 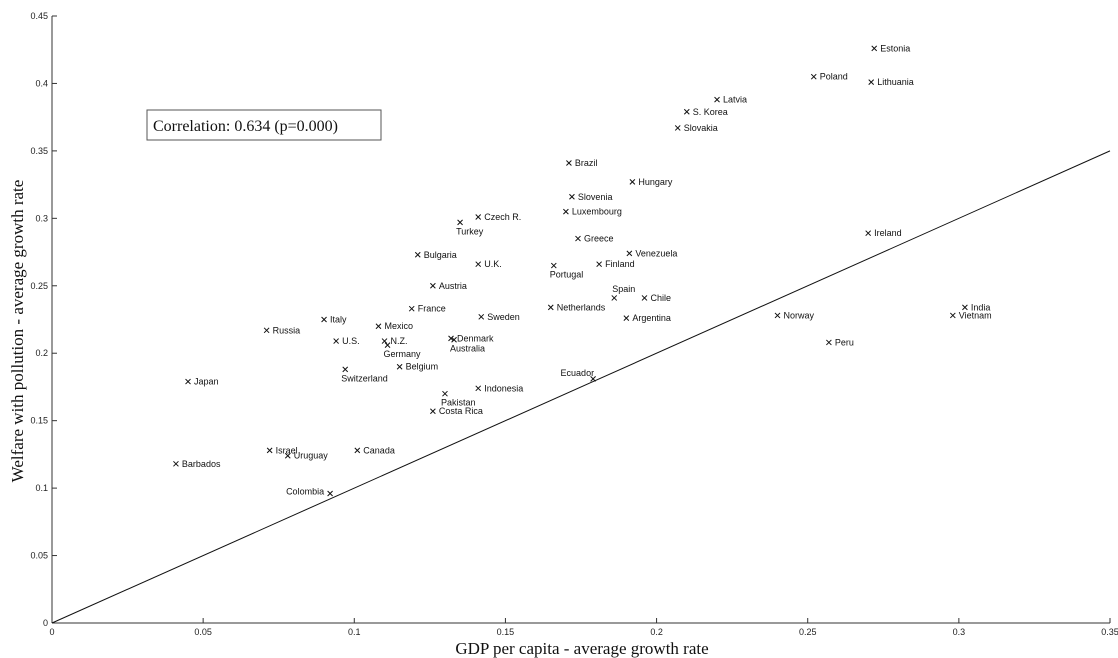 What do you see at coordinates (305, 492) in the screenshot?
I see `point-label: Colombia` at bounding box center [305, 492].